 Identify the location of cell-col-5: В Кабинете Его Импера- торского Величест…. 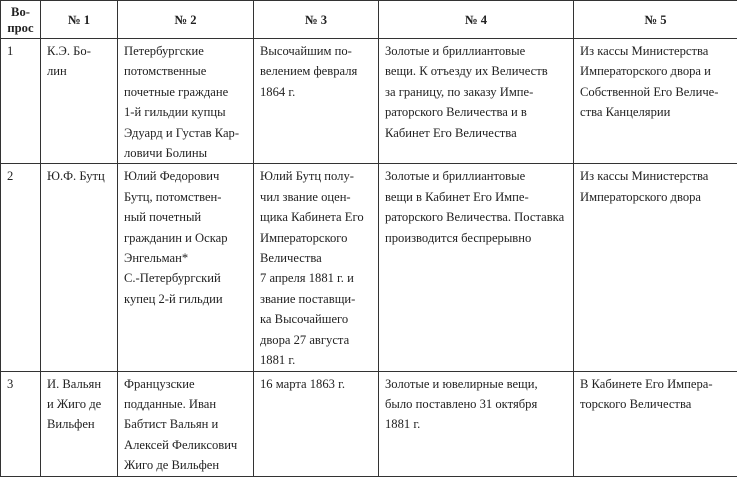
(655, 423).